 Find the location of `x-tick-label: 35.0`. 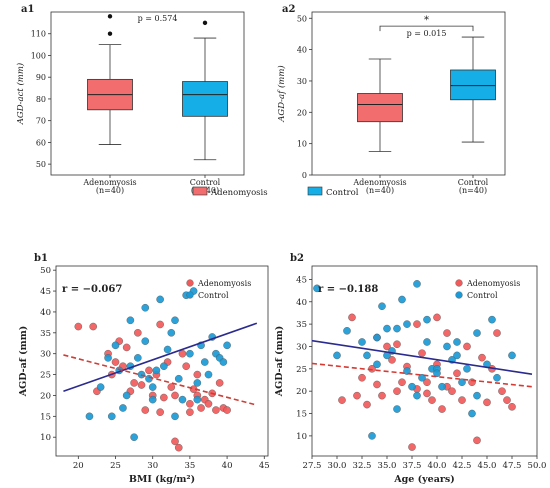

x-tick-label: 35.0 is located at coordinates (387, 466).